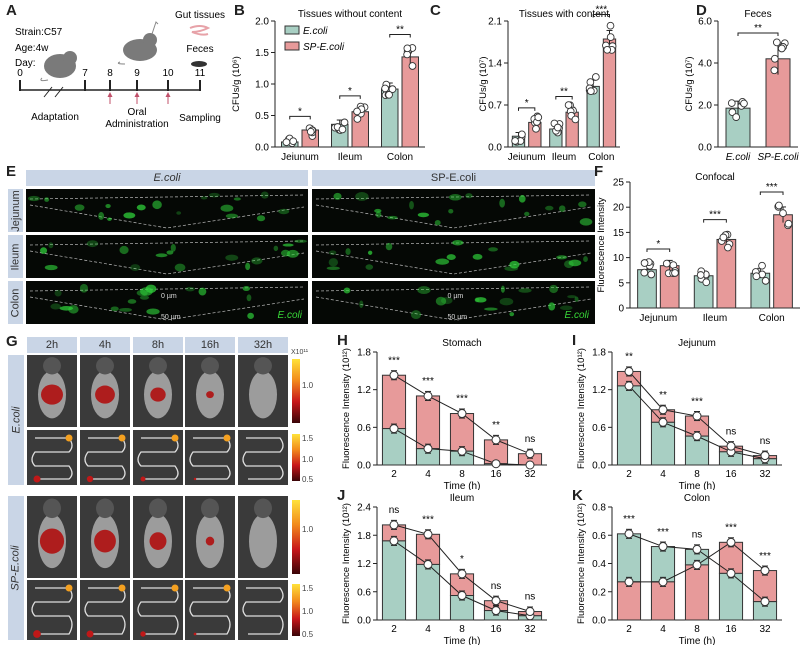  Describe the element at coordinates (581, 563) in the screenshot. I see `y-axis-label: Fluorescence Intensity (10¹²)` at that location.